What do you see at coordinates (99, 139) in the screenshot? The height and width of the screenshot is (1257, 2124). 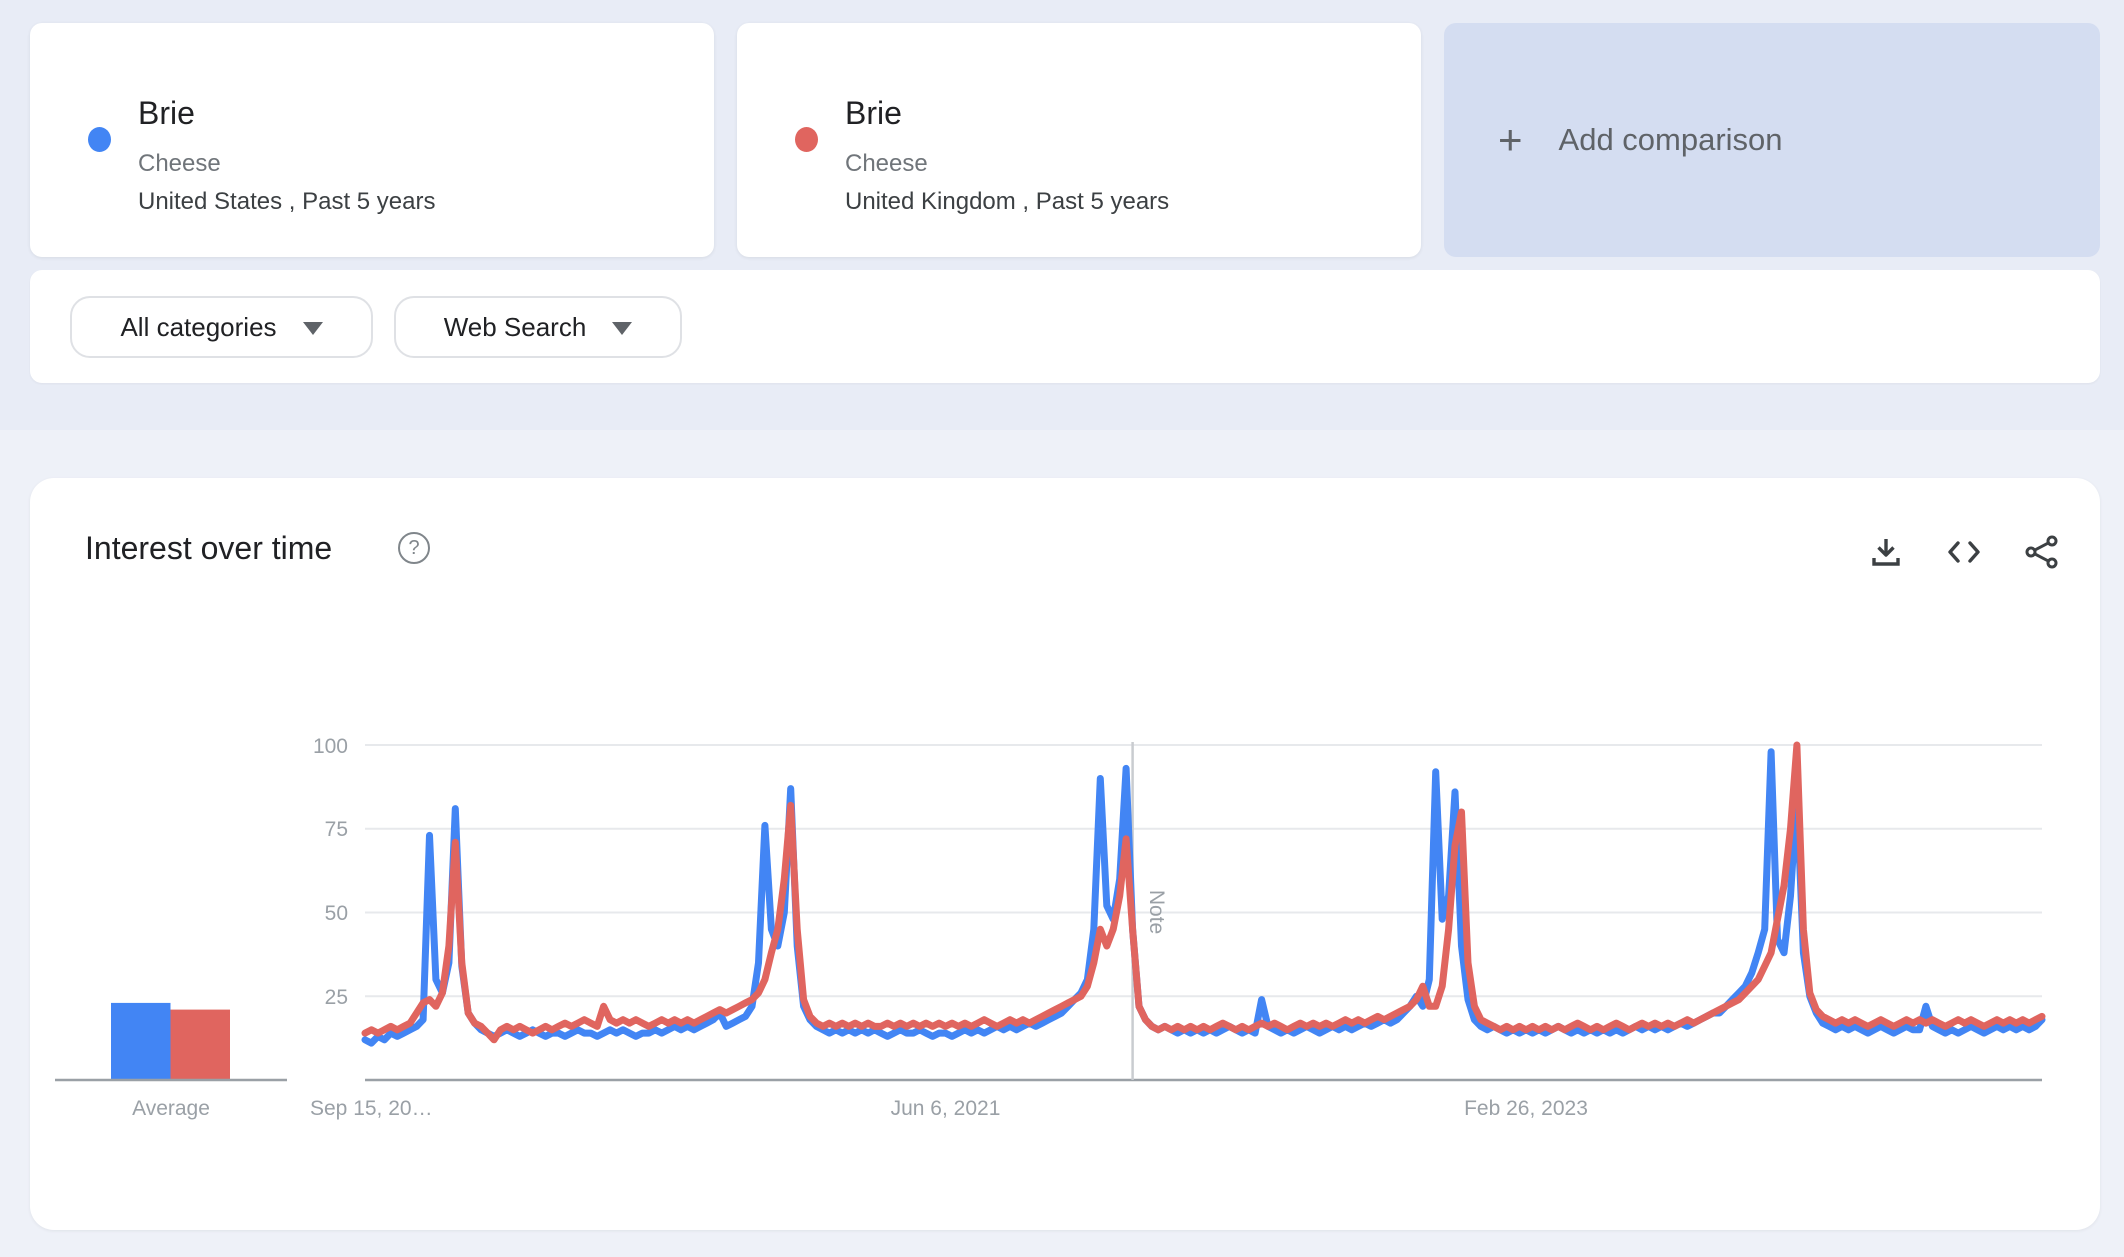 I see `series-color-dot-us` at bounding box center [99, 139].